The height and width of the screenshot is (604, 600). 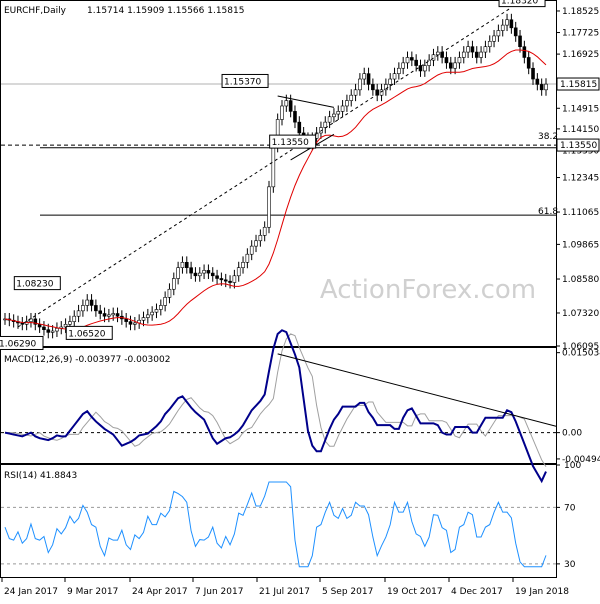 What do you see at coordinates (580, 245) in the screenshot?
I see `price-tick-label: 1.09865` at bounding box center [580, 245].